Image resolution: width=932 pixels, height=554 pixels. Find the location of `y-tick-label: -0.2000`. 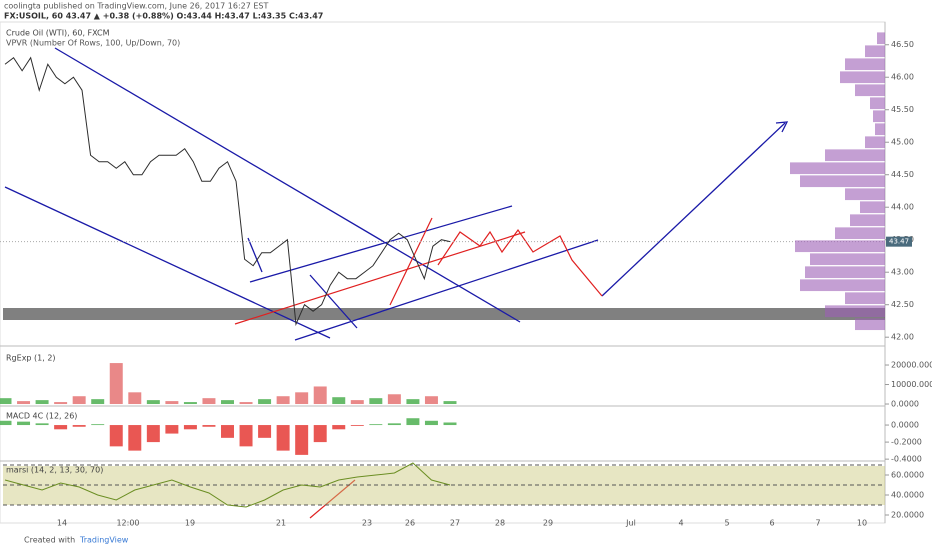

y-tick-label: -0.2000 is located at coordinates (906, 442).